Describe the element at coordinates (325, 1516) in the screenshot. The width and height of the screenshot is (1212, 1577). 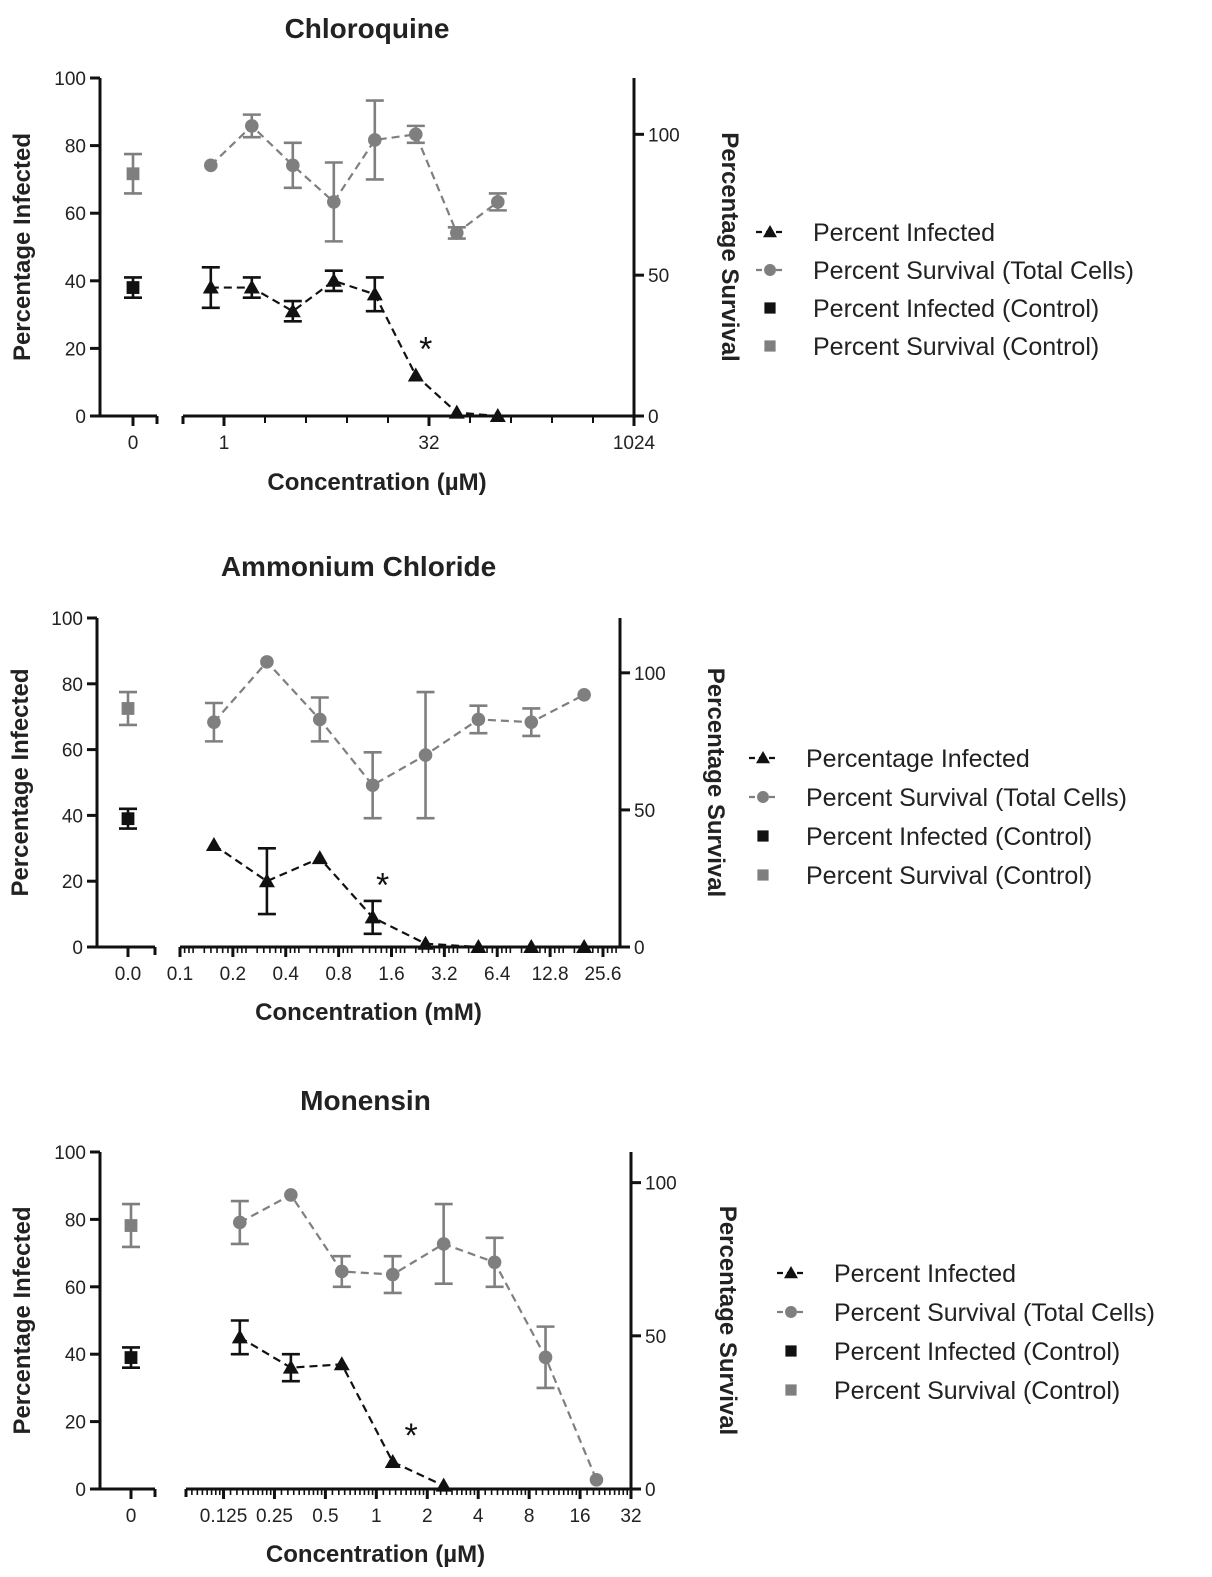
I see `x-tick-label: 0.5` at that location.